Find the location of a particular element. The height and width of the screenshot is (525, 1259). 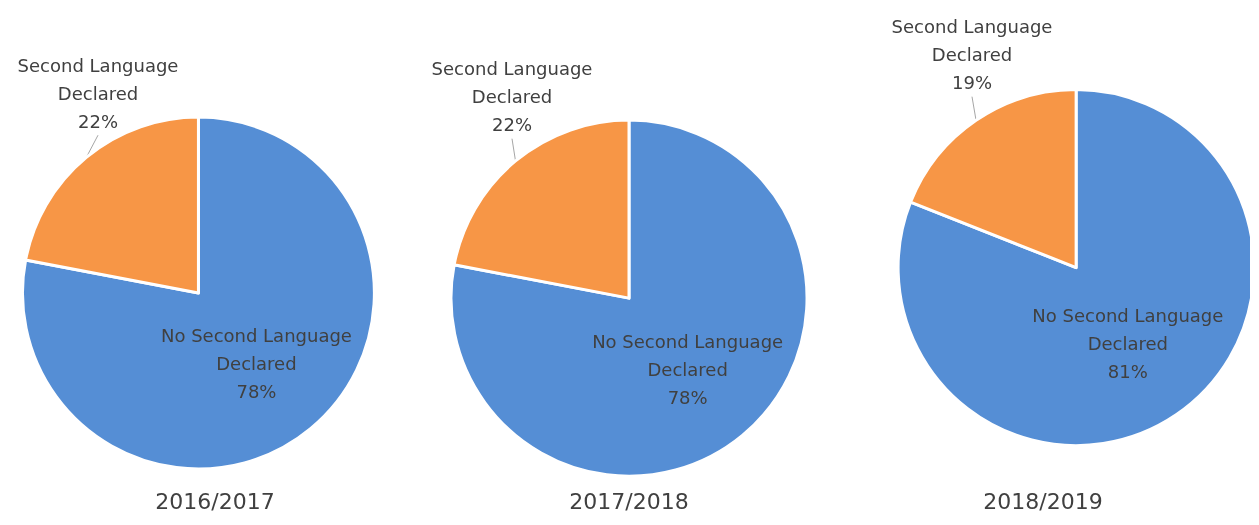

data-label: 81% is located at coordinates (1127, 372).